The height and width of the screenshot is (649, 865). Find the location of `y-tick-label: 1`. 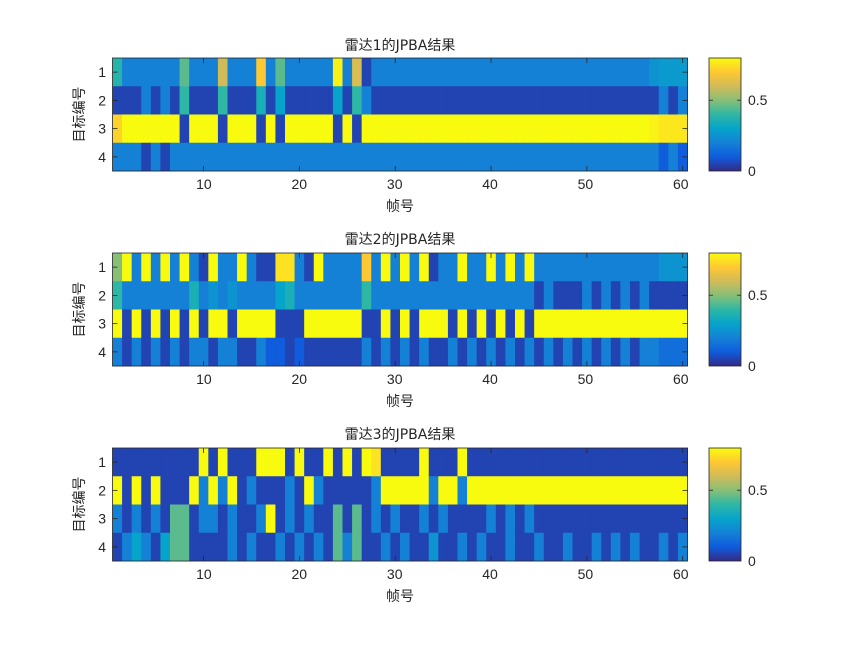

y-tick-label: 1 is located at coordinates (102, 462).